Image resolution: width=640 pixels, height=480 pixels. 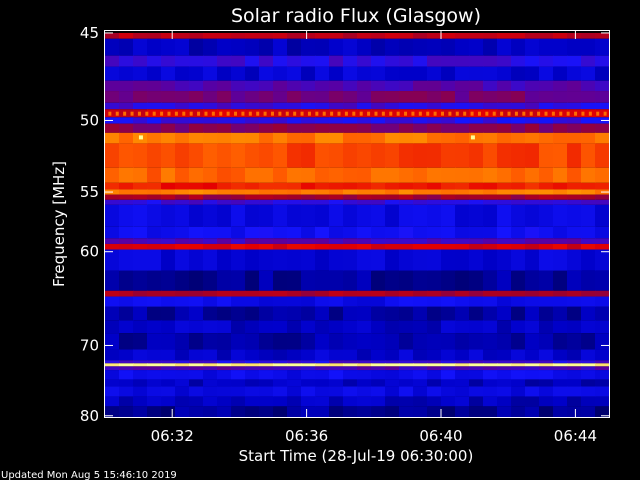 What do you see at coordinates (89, 416) in the screenshot?
I see `y-tick-label: 80` at bounding box center [89, 416].